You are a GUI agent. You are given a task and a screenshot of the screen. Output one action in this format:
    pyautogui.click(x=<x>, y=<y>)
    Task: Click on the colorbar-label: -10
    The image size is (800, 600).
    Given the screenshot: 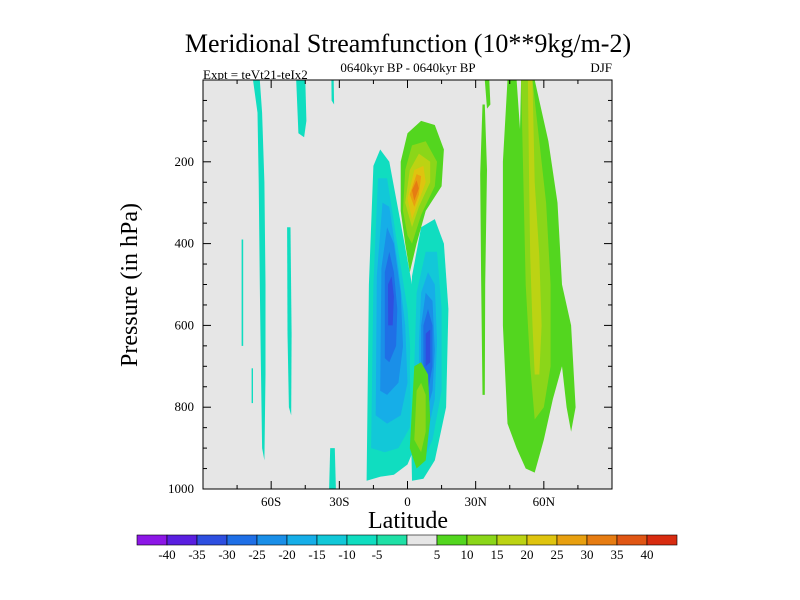 What is the action you would take?
    pyautogui.click(x=346, y=554)
    